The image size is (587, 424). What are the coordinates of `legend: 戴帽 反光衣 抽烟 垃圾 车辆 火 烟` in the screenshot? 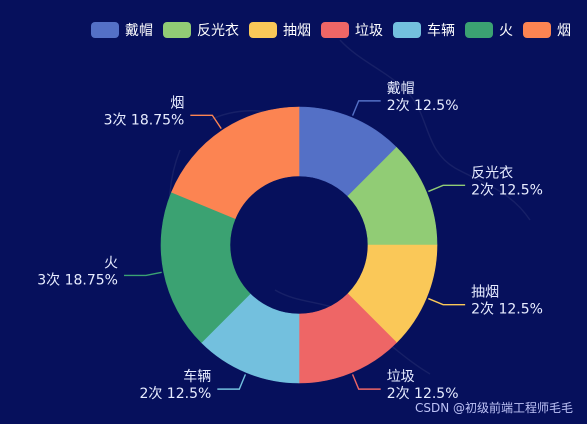 It's located at (331, 30).